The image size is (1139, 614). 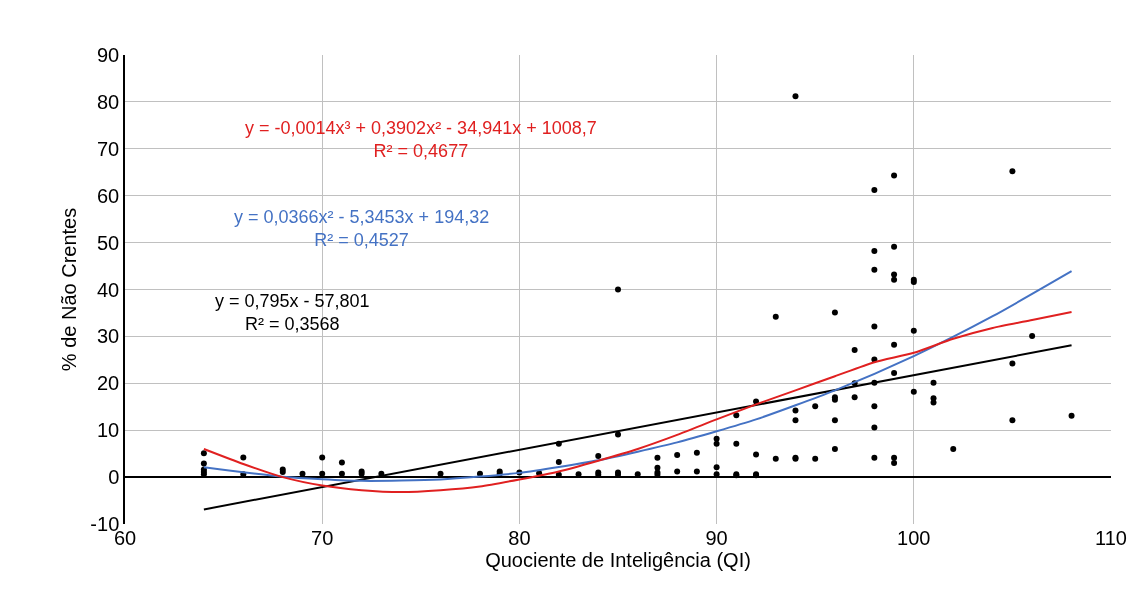 I want to click on text: y = 0,795x - 57,801 R² = 0,3568, so click(x=292, y=313).